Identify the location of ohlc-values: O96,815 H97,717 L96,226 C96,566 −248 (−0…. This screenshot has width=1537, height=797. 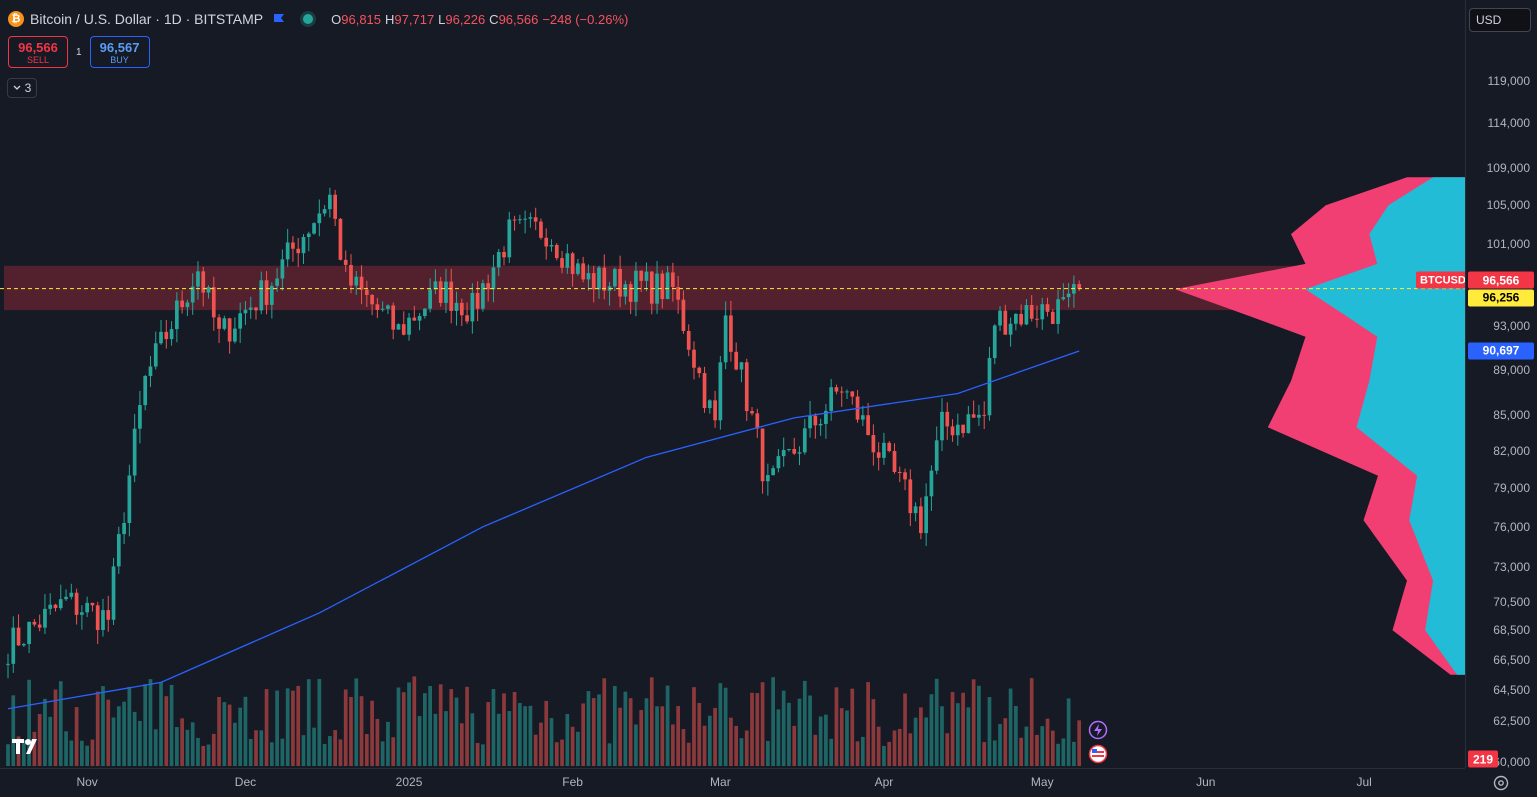
(479, 19).